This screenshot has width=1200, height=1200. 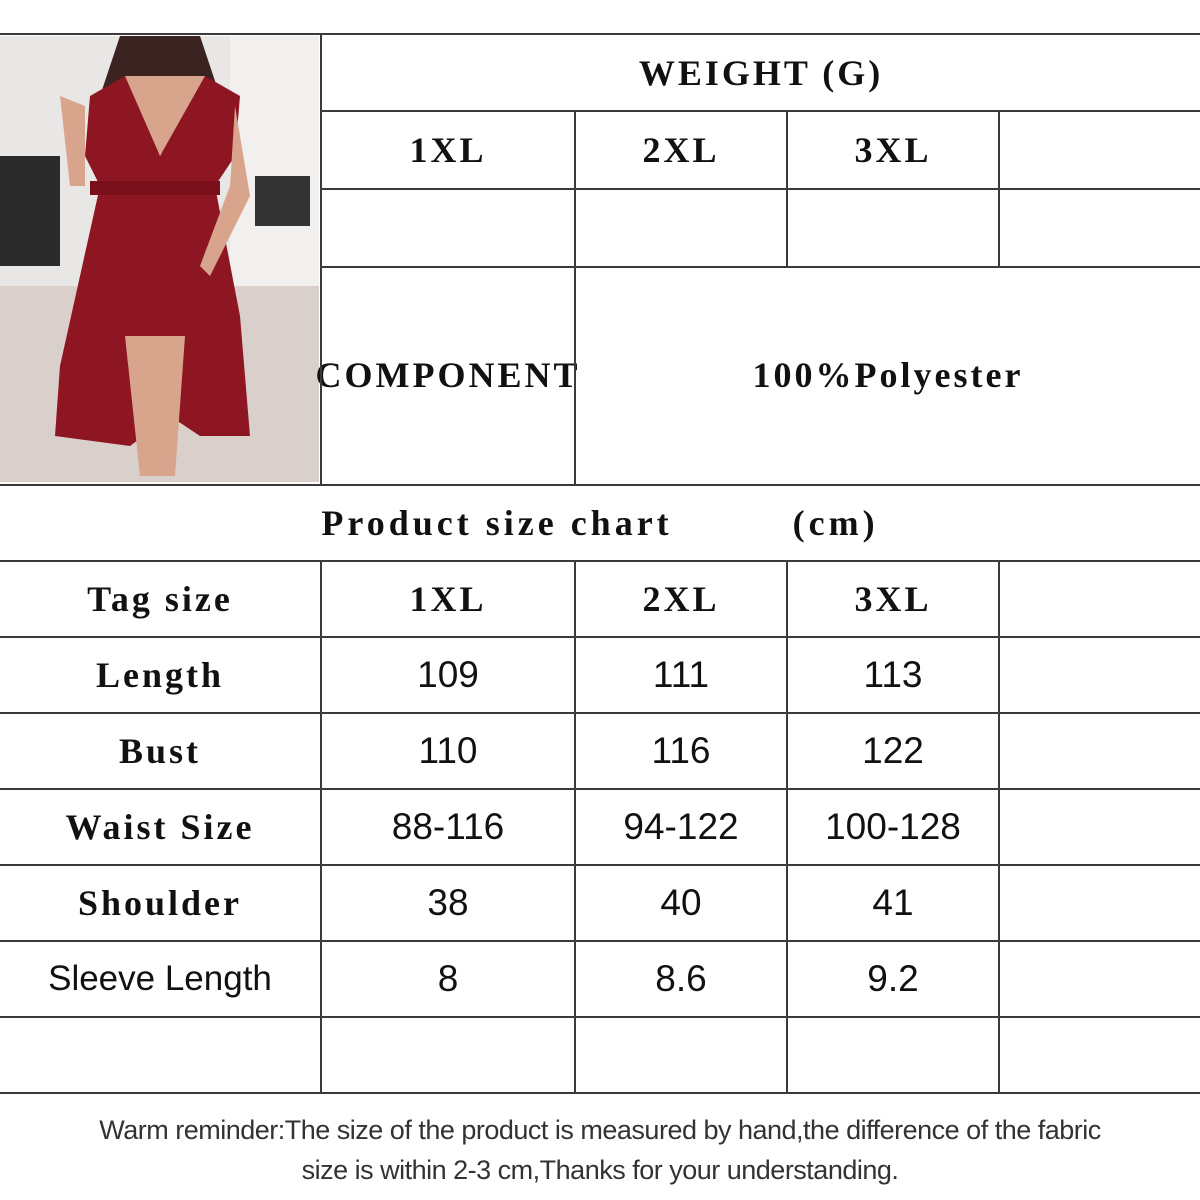 I want to click on size-value: 116, so click(x=681, y=750).